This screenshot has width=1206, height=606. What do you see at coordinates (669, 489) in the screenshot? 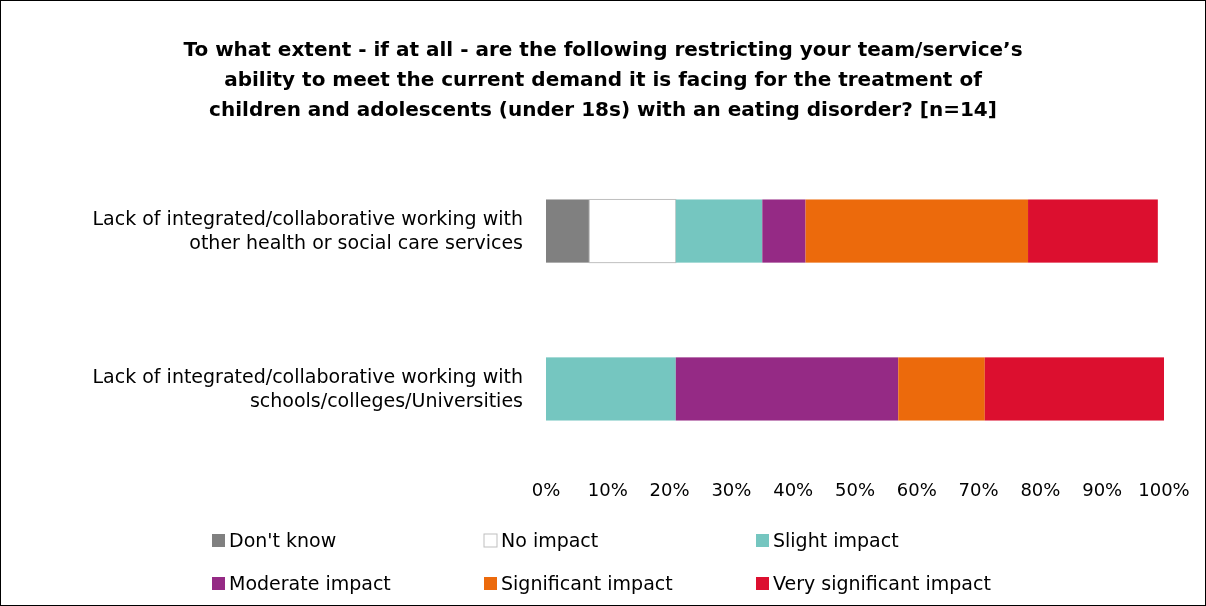
I see `x-tick-label: 20%` at bounding box center [669, 489].